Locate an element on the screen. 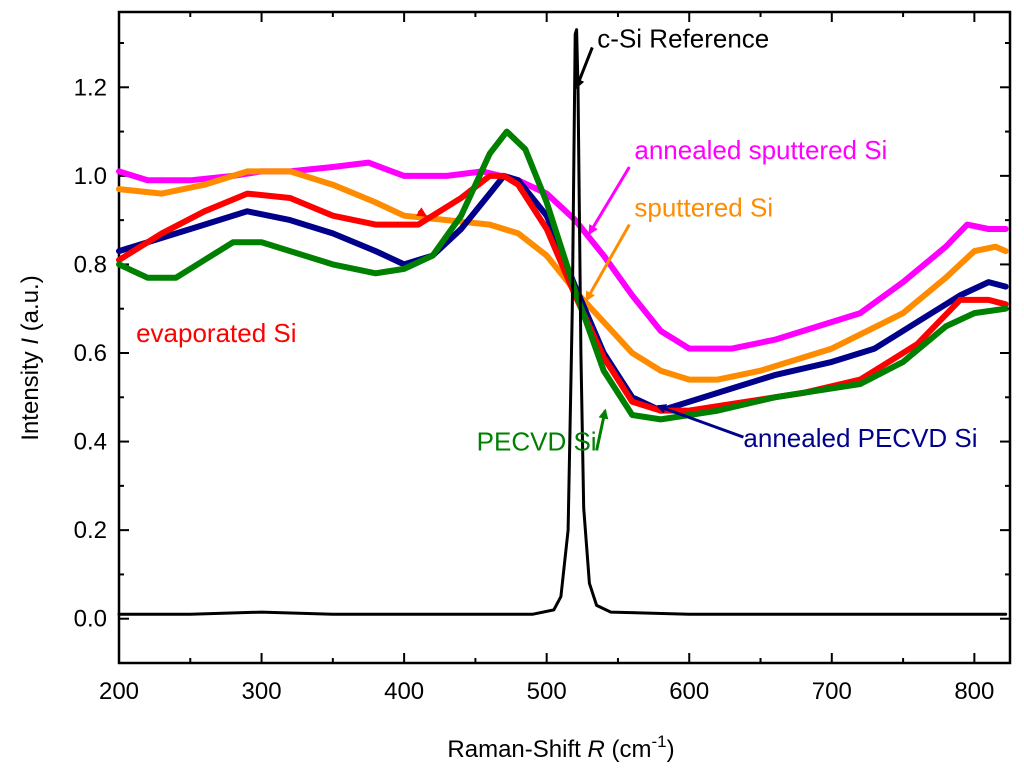 Image resolution: width=1024 pixels, height=774 pixels. annotation-arrow-evaporated-si is located at coordinates (422, 212).